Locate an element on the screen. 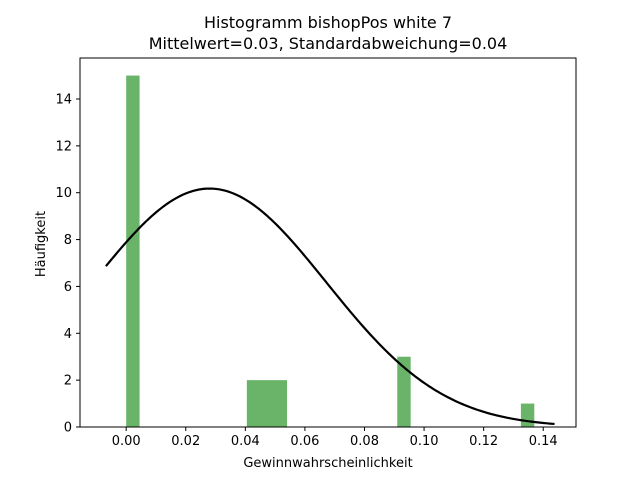  chart-subtitle: Mittelwert=0.03, Standardabweichung=0.04 is located at coordinates (328, 43).